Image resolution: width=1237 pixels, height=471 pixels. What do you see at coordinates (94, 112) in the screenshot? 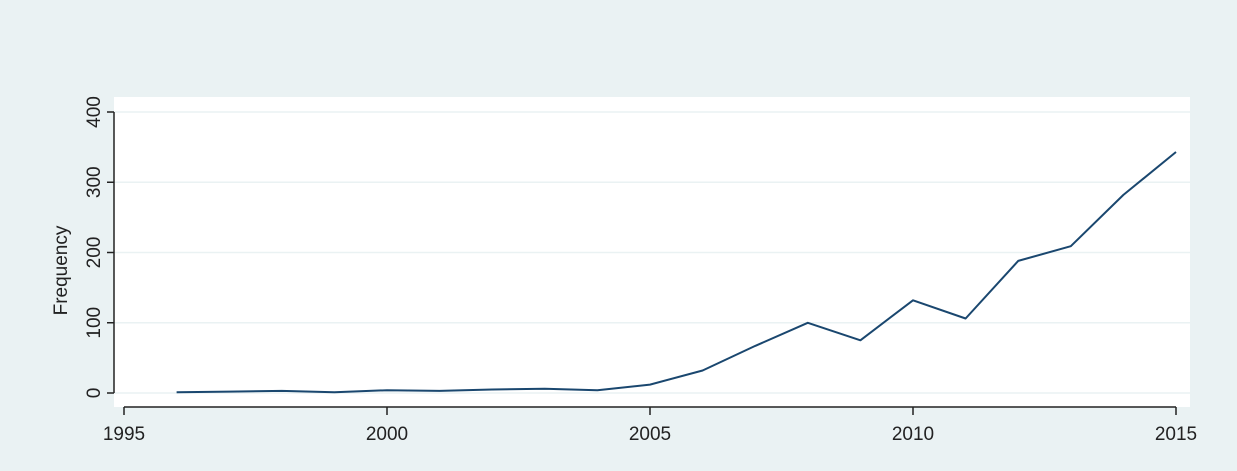
I see `y-tick-label-400: 400` at bounding box center [94, 112].